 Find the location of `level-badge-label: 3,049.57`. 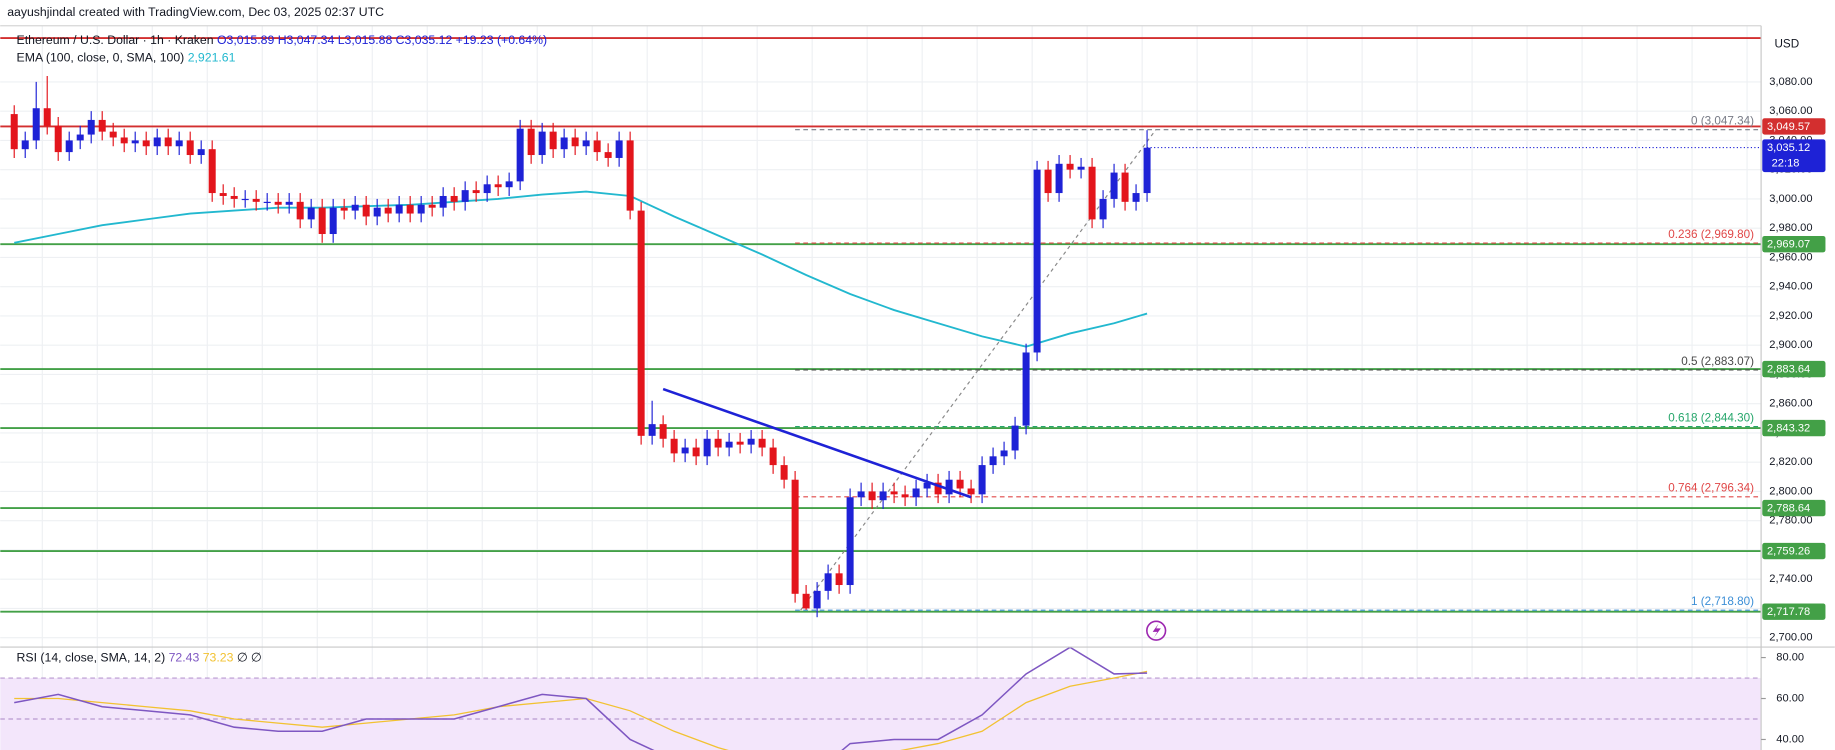

level-badge-label: 3,049.57 is located at coordinates (1788, 127).